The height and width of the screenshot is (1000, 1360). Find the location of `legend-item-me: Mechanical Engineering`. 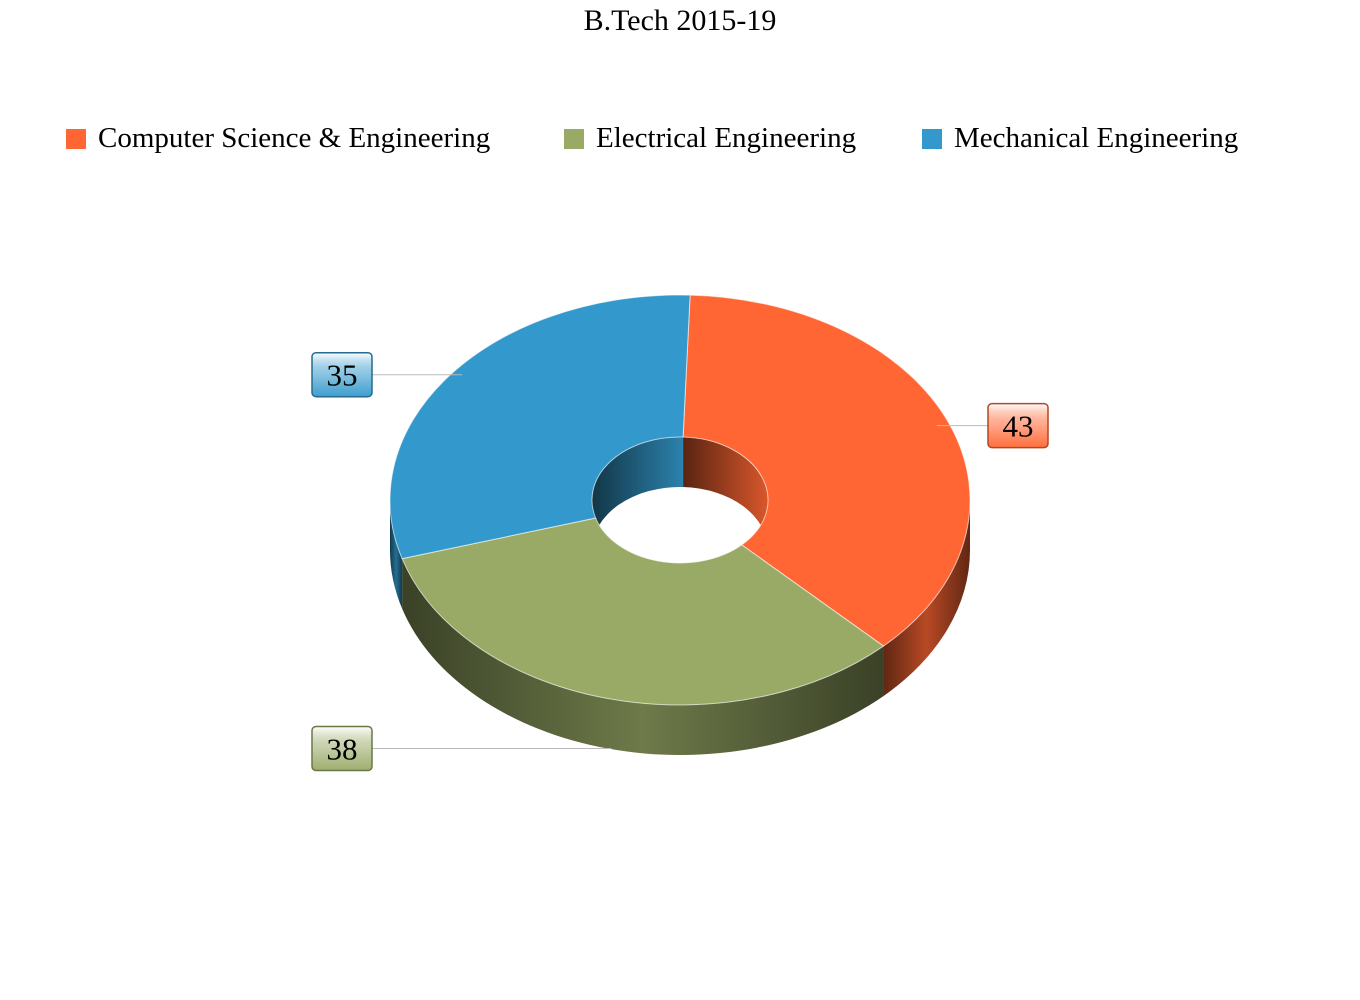

legend-item-me: Mechanical Engineering is located at coordinates (1080, 138).